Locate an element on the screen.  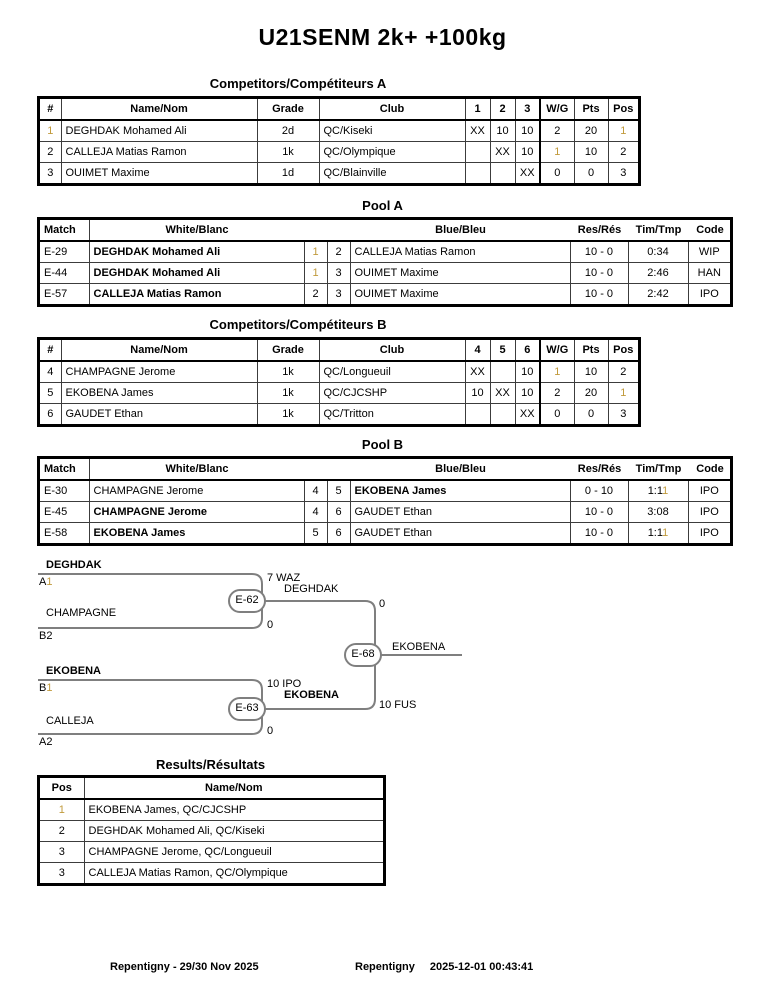
bracket-seed-label: B1 is located at coordinates (46, 688).